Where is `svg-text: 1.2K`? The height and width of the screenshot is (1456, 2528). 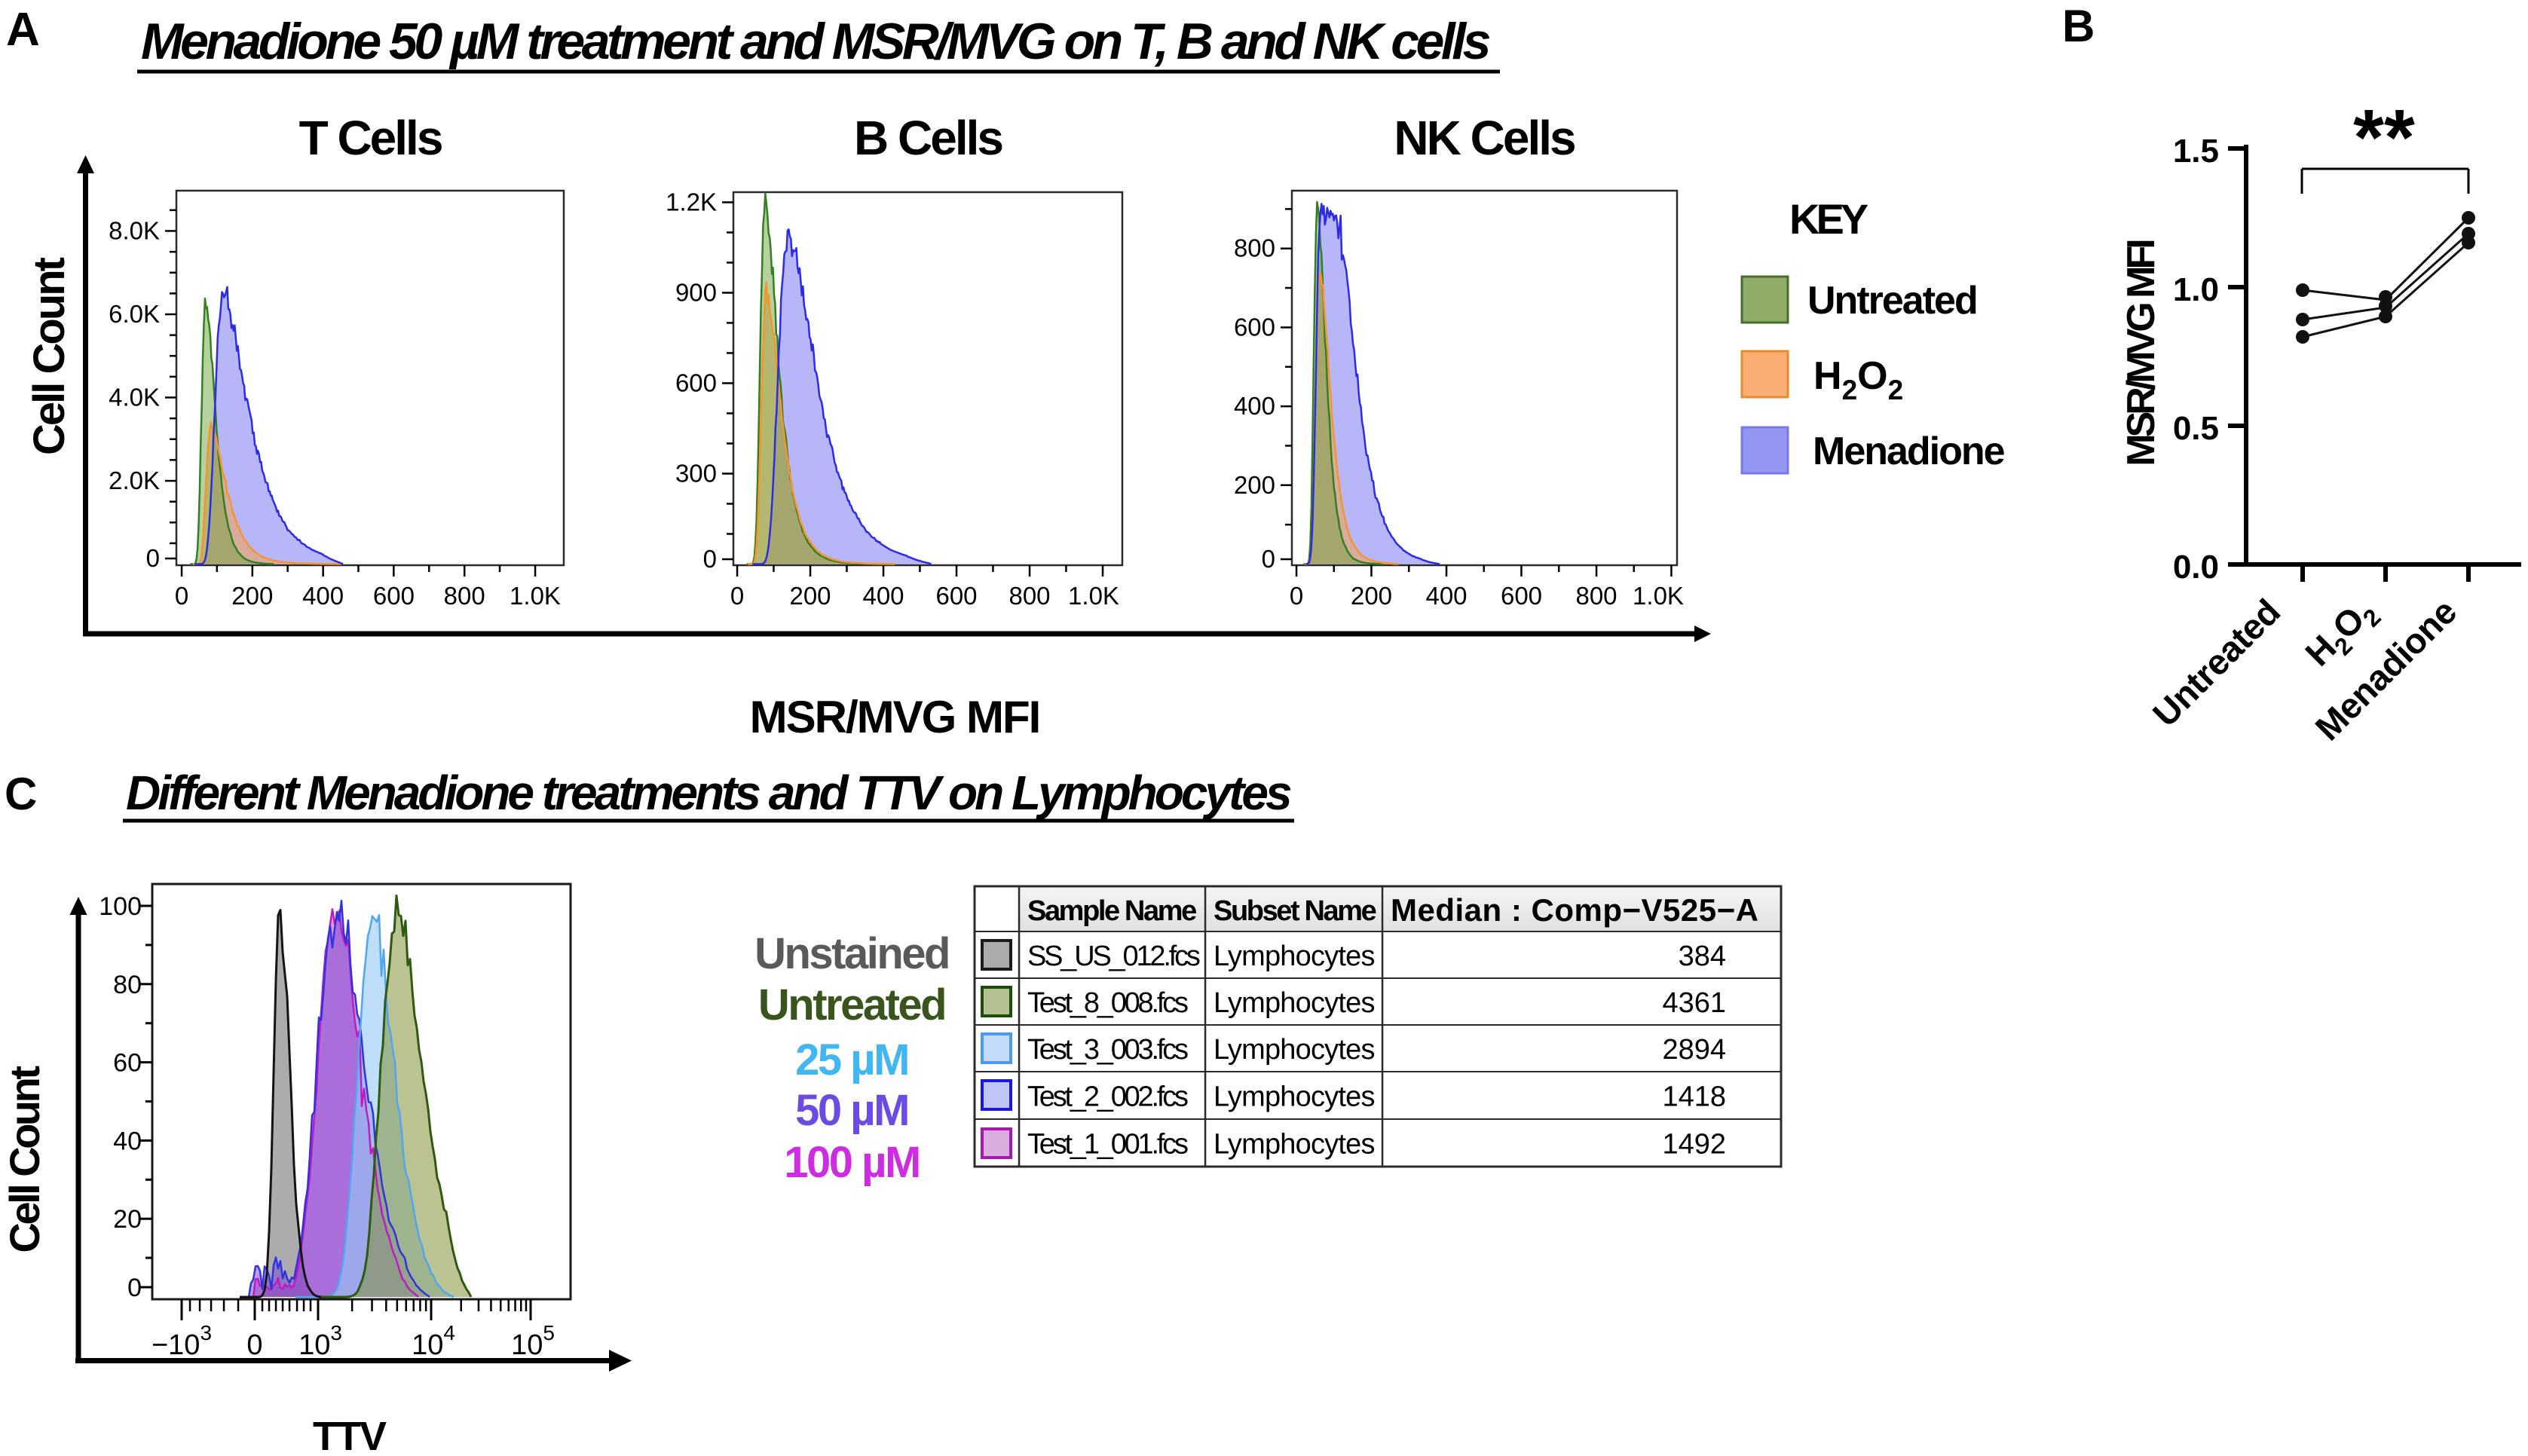 svg-text: 1.2K is located at coordinates (691, 202).